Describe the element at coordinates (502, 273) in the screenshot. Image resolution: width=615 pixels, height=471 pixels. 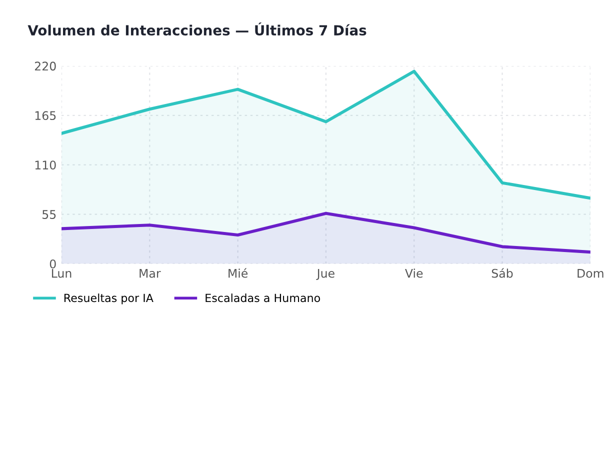
I see `x-tick-label: Sáb` at that location.